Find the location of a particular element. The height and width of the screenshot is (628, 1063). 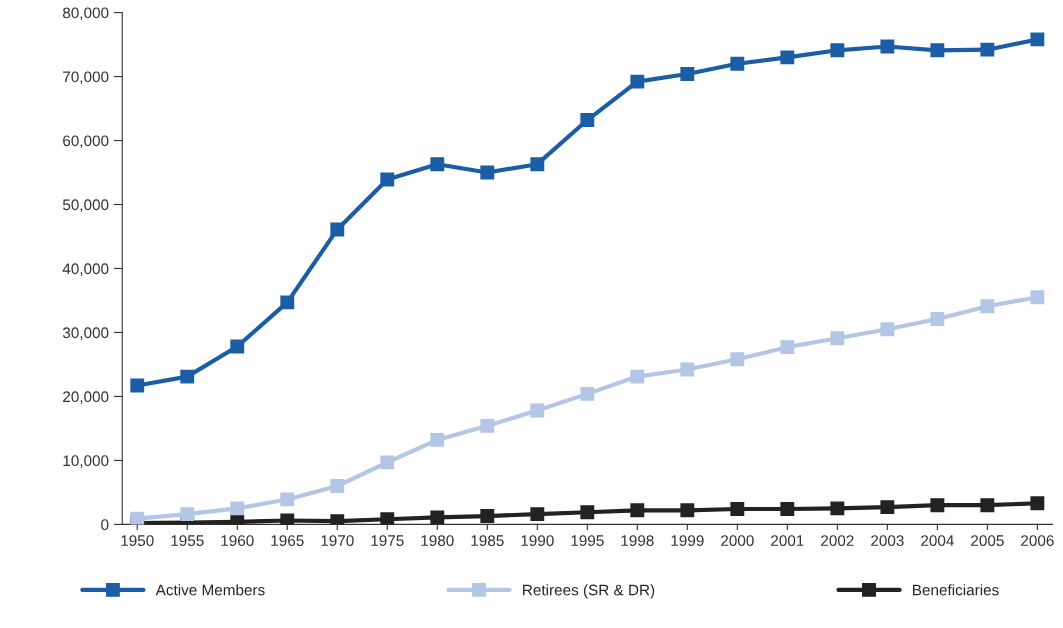

x-tick-label: 2005 is located at coordinates (987, 541).